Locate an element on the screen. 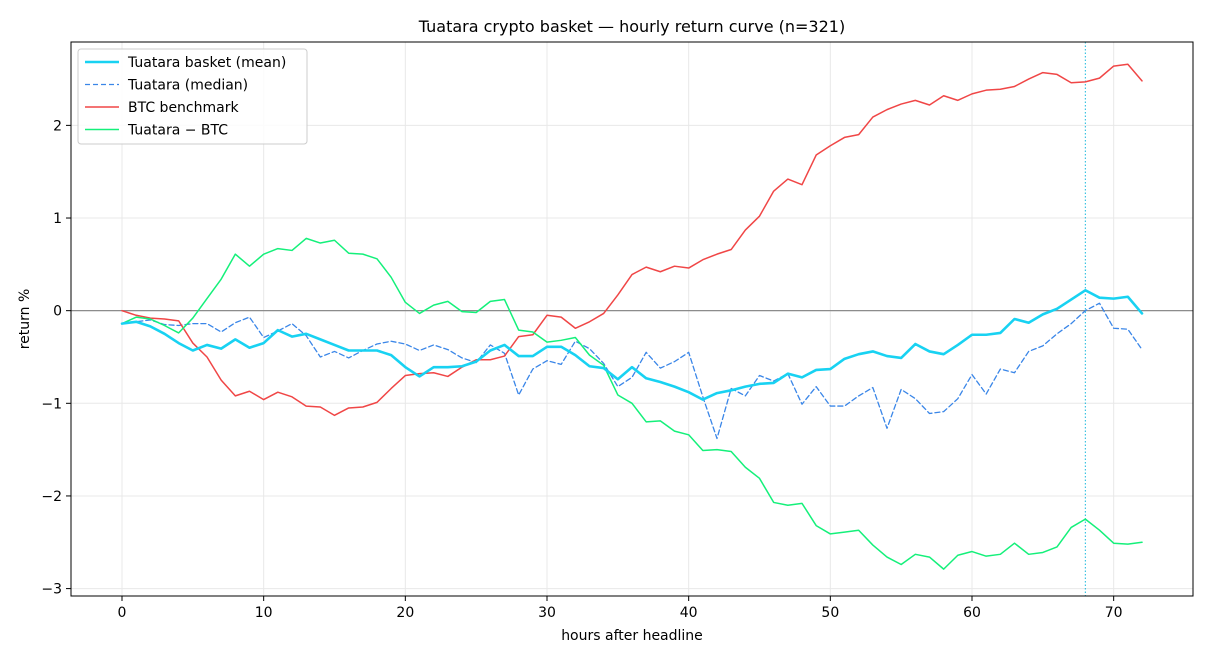 The height and width of the screenshot is (660, 1210). y-tick-label: 1 is located at coordinates (57, 219).